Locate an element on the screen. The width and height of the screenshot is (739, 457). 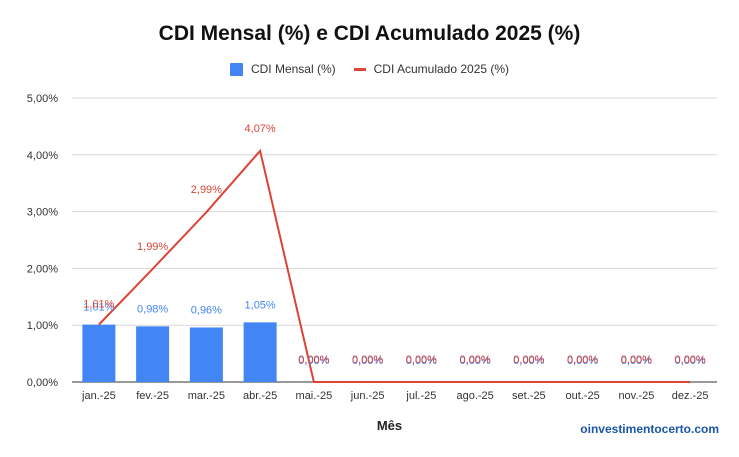
line-data-label: 1,01% is located at coordinates (98, 305).